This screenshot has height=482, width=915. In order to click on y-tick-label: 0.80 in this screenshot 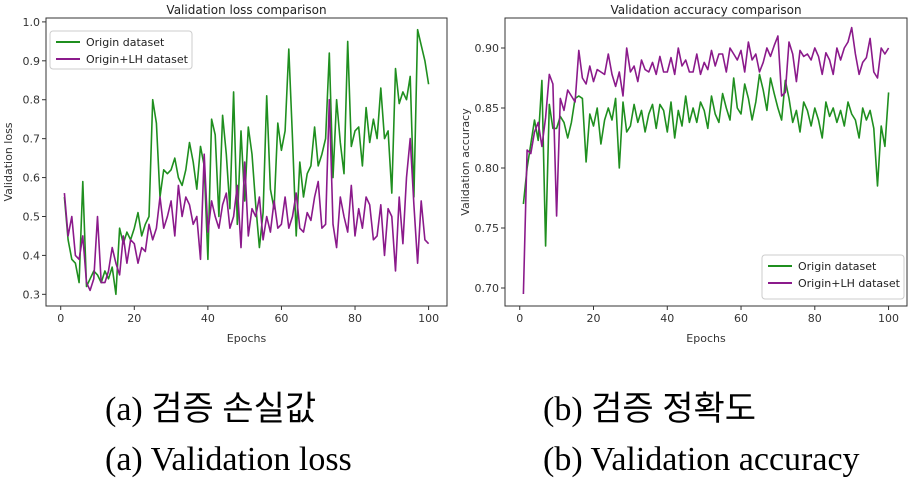, I will do `click(487, 168)`.